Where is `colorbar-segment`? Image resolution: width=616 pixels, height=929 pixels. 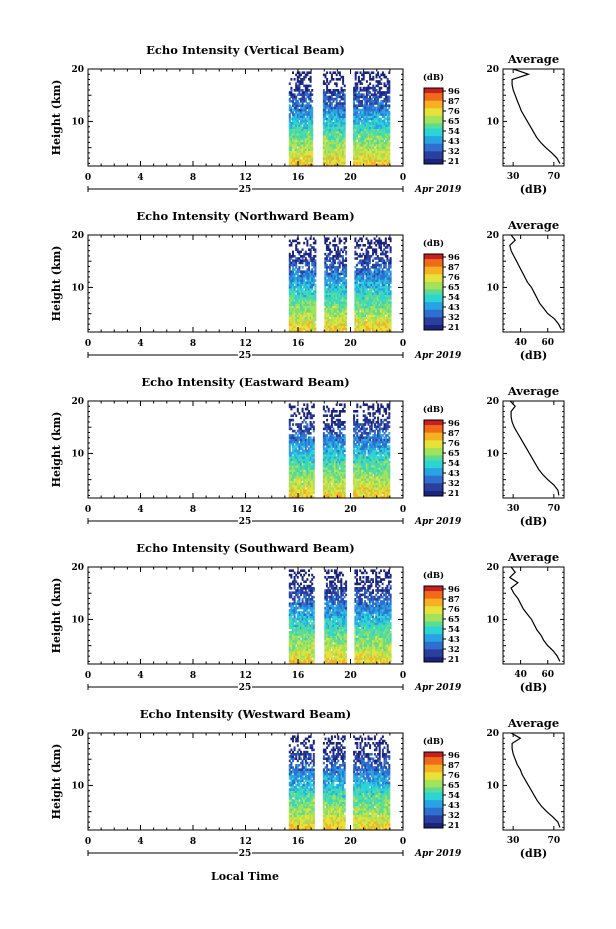
colorbar-segment is located at coordinates (433, 100).